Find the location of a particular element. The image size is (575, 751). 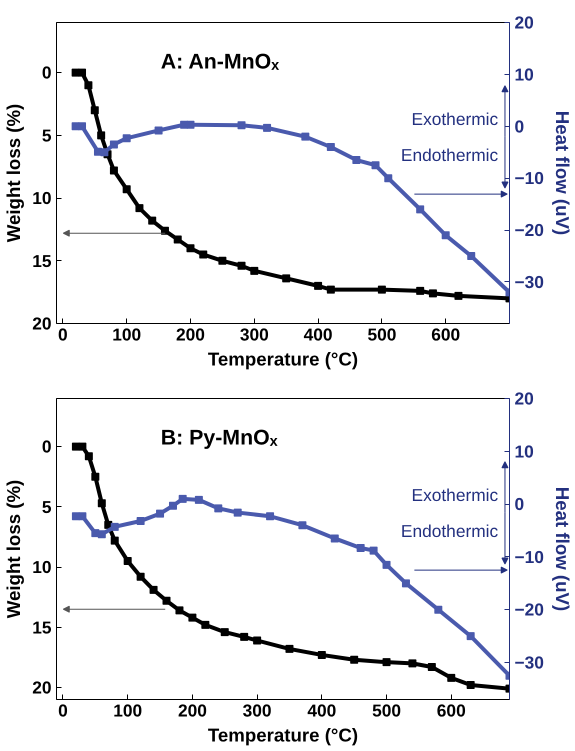

x-tick-label: 500 is located at coordinates (381, 334).